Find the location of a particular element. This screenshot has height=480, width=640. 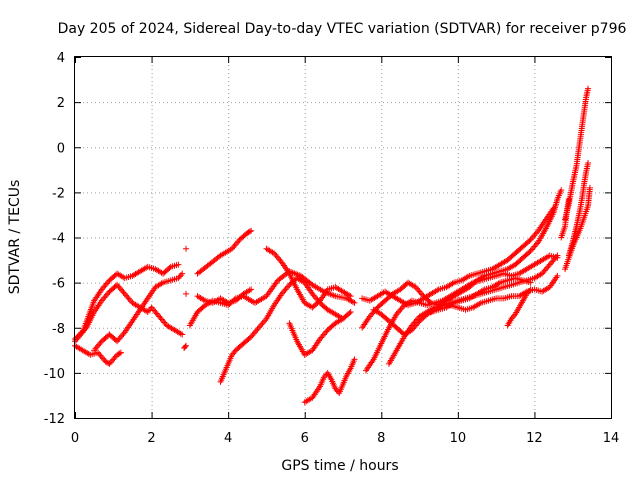

x-tick-labels: 0 2 4 6 8 10 12 14 is located at coordinates (345, 438).